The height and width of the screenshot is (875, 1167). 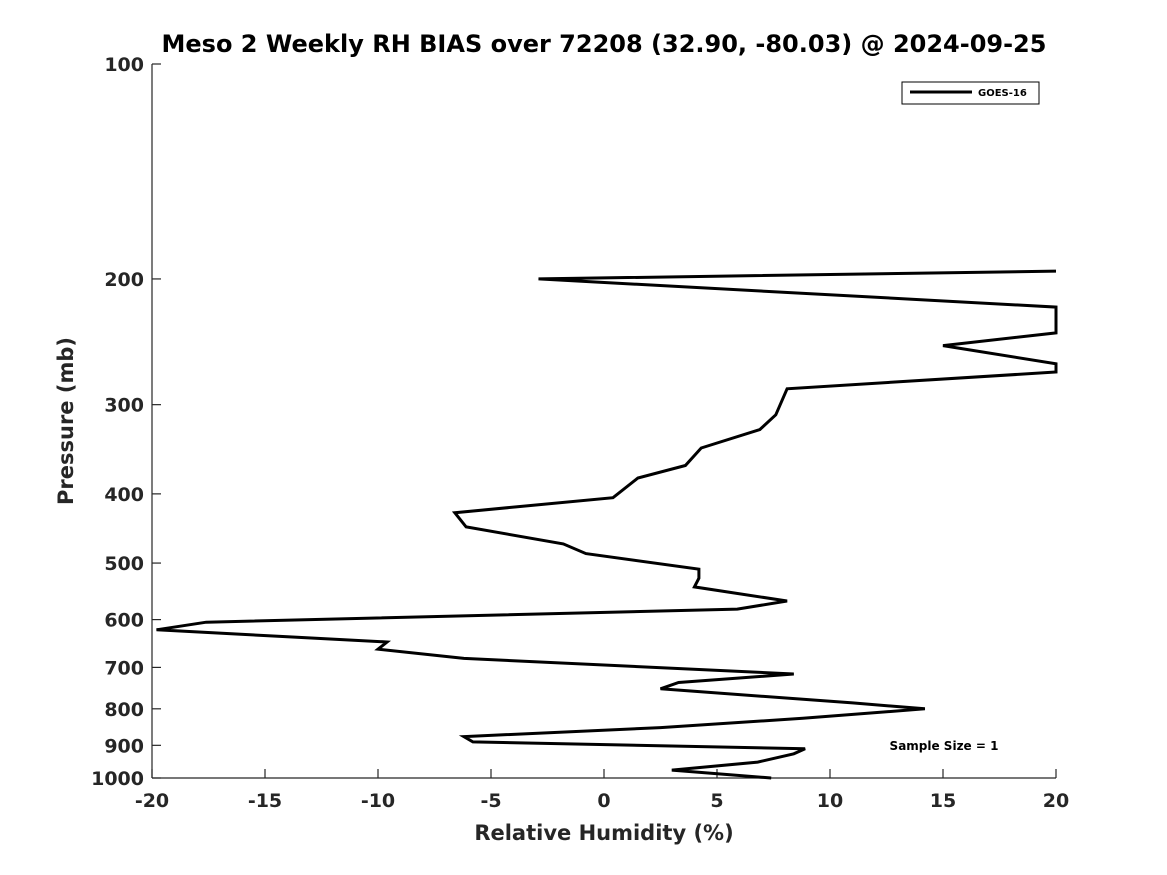 I want to click on y-tick-label: 300, so click(x=124, y=406).